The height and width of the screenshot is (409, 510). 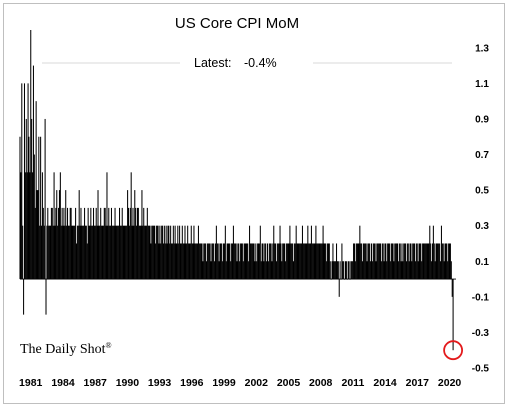 What do you see at coordinates (481, 208) in the screenshot?
I see `y-axis-ticks: 1.3 1.1 0.9 0.7 0.5 0.3 0.1 -0.1 -0.3 -0.5` at bounding box center [481, 208].